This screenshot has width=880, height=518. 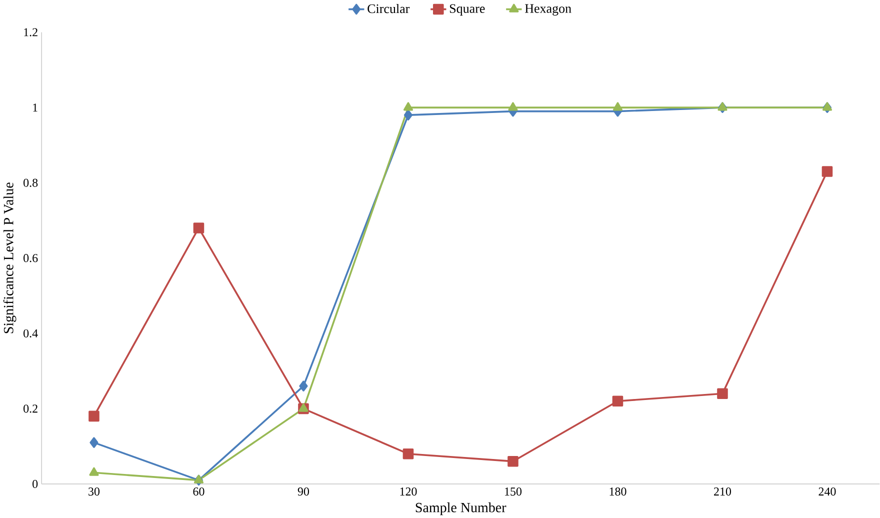 I want to click on y-tick-label: 0.8, so click(x=31, y=182).